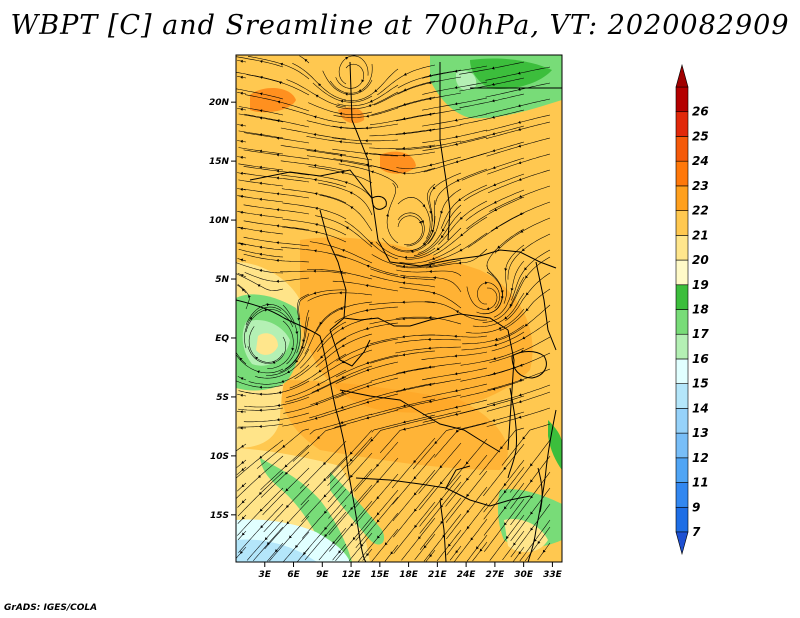 This screenshot has height=618, width=800. I want to click on lon-tick-label: 27E, so click(496, 575).